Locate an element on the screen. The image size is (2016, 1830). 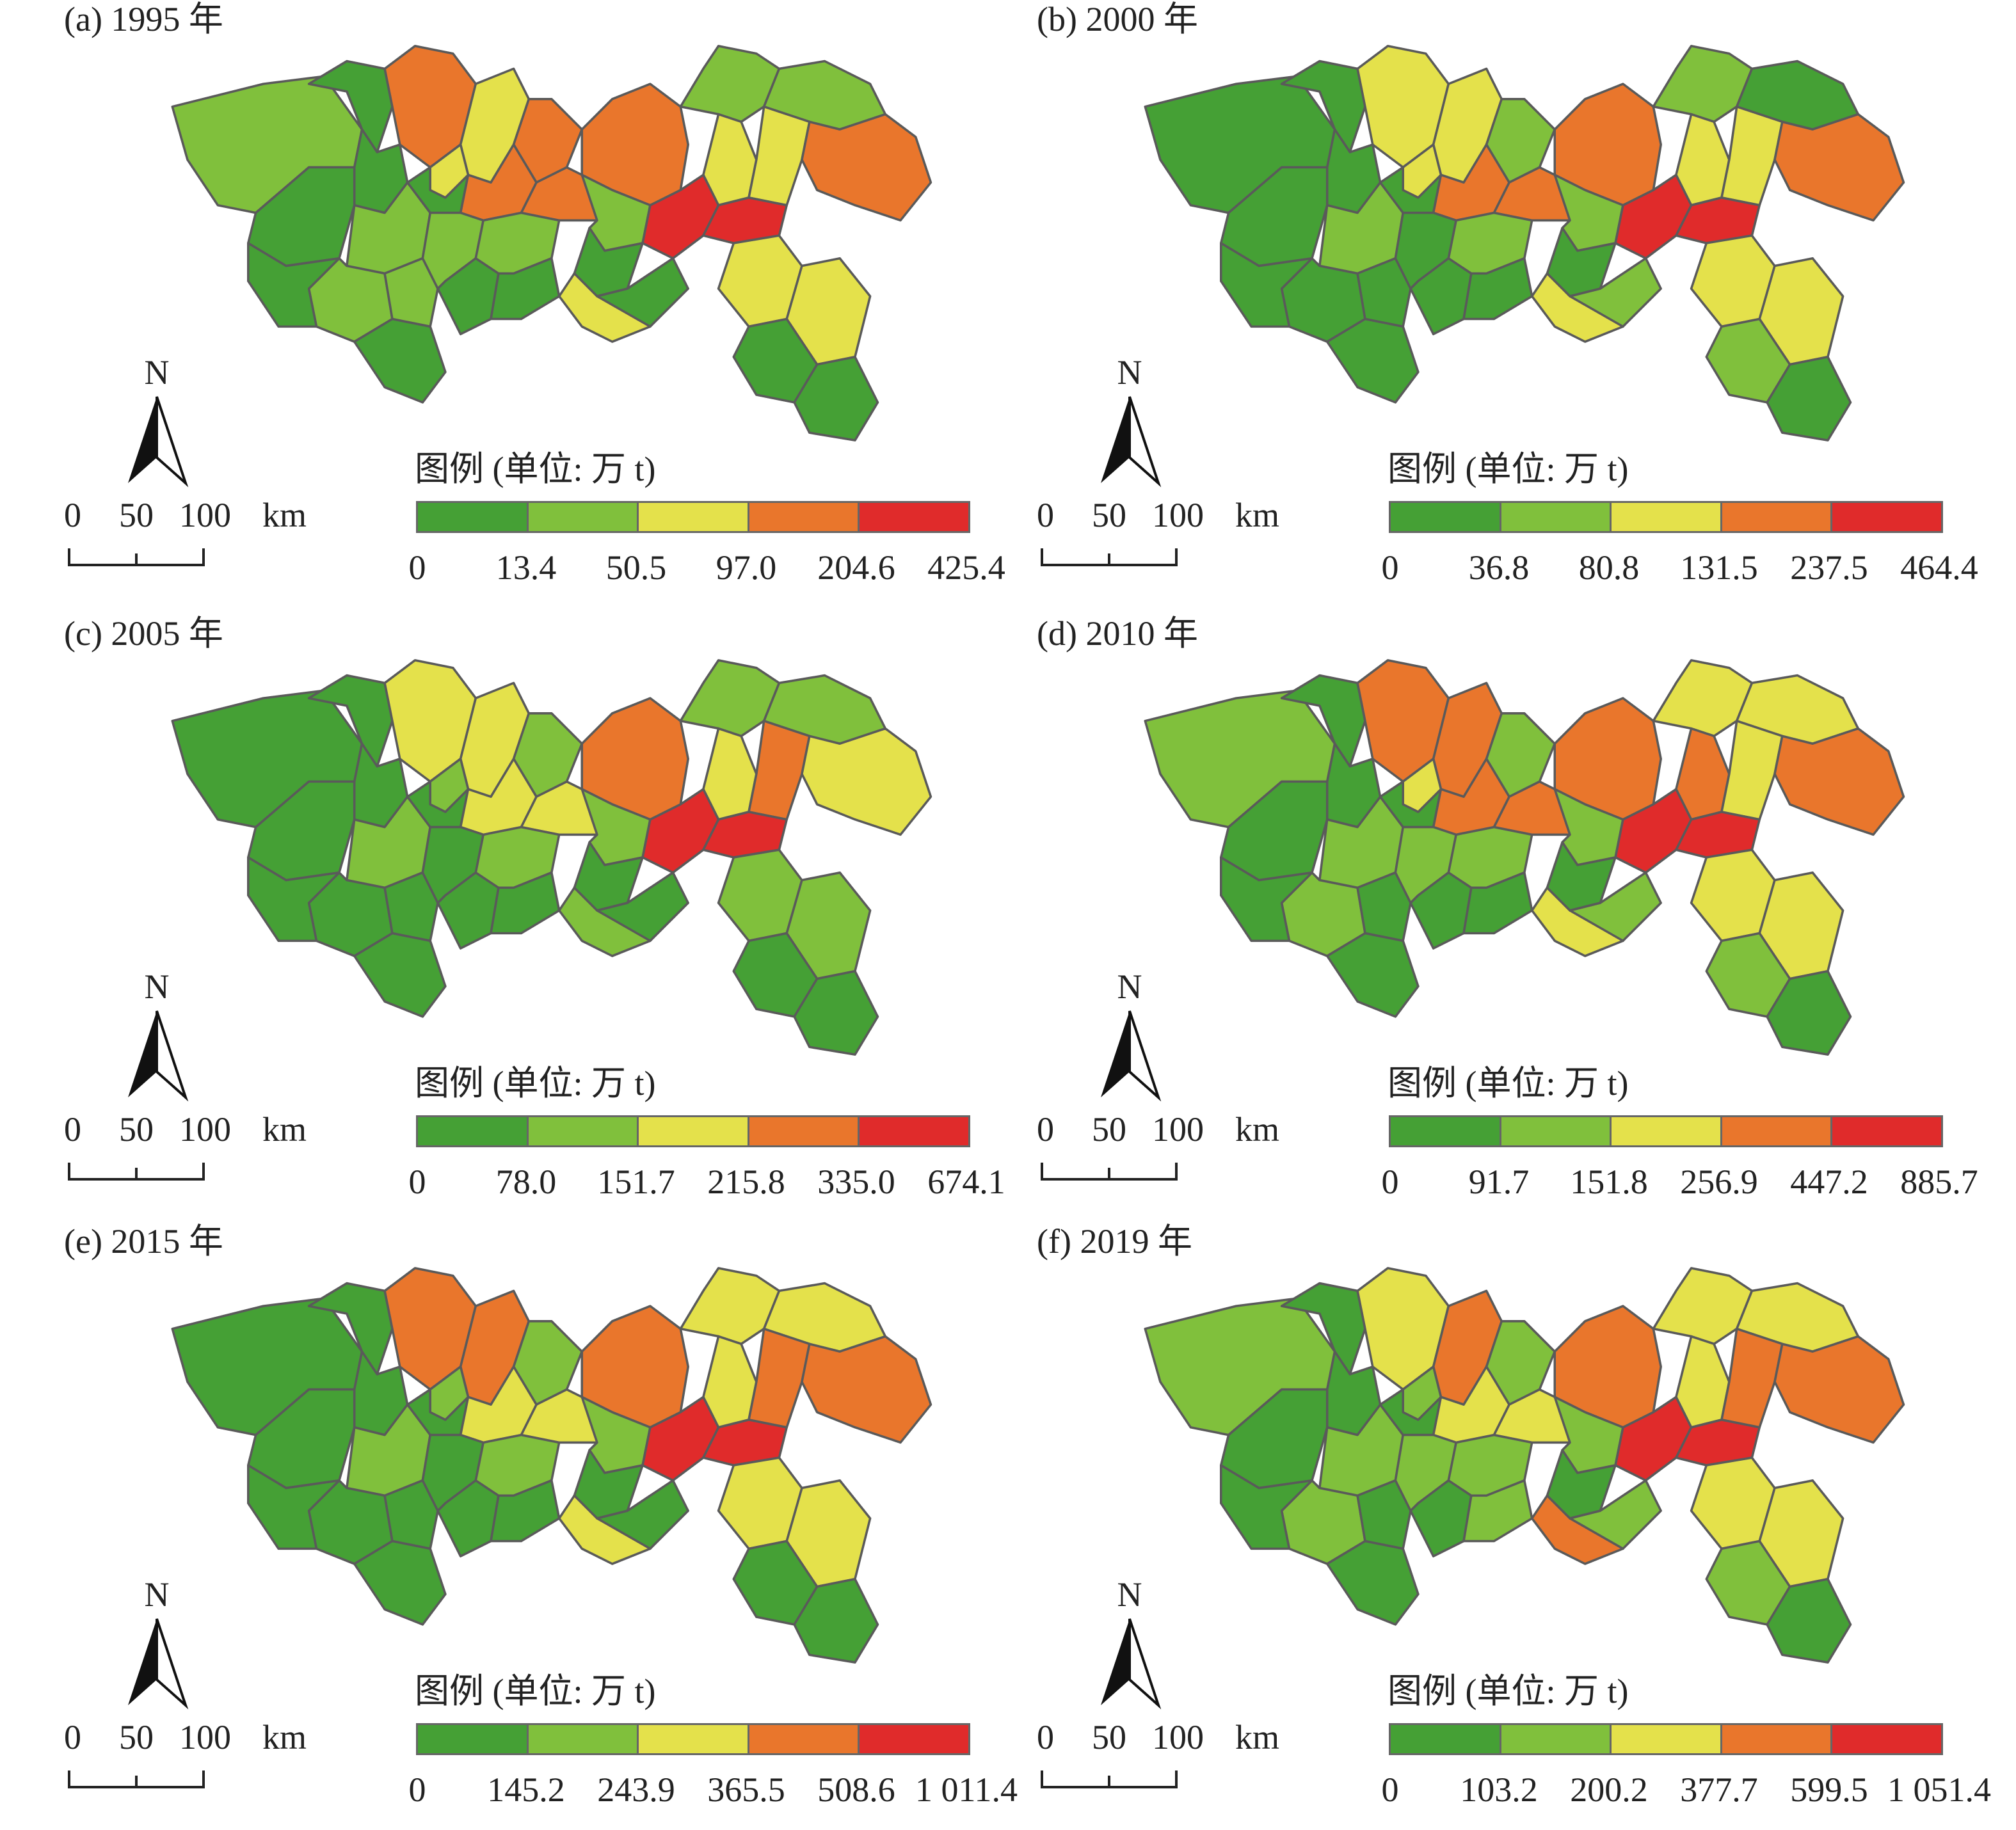
legend-tick-label: 78.0 is located at coordinates (526, 1182).